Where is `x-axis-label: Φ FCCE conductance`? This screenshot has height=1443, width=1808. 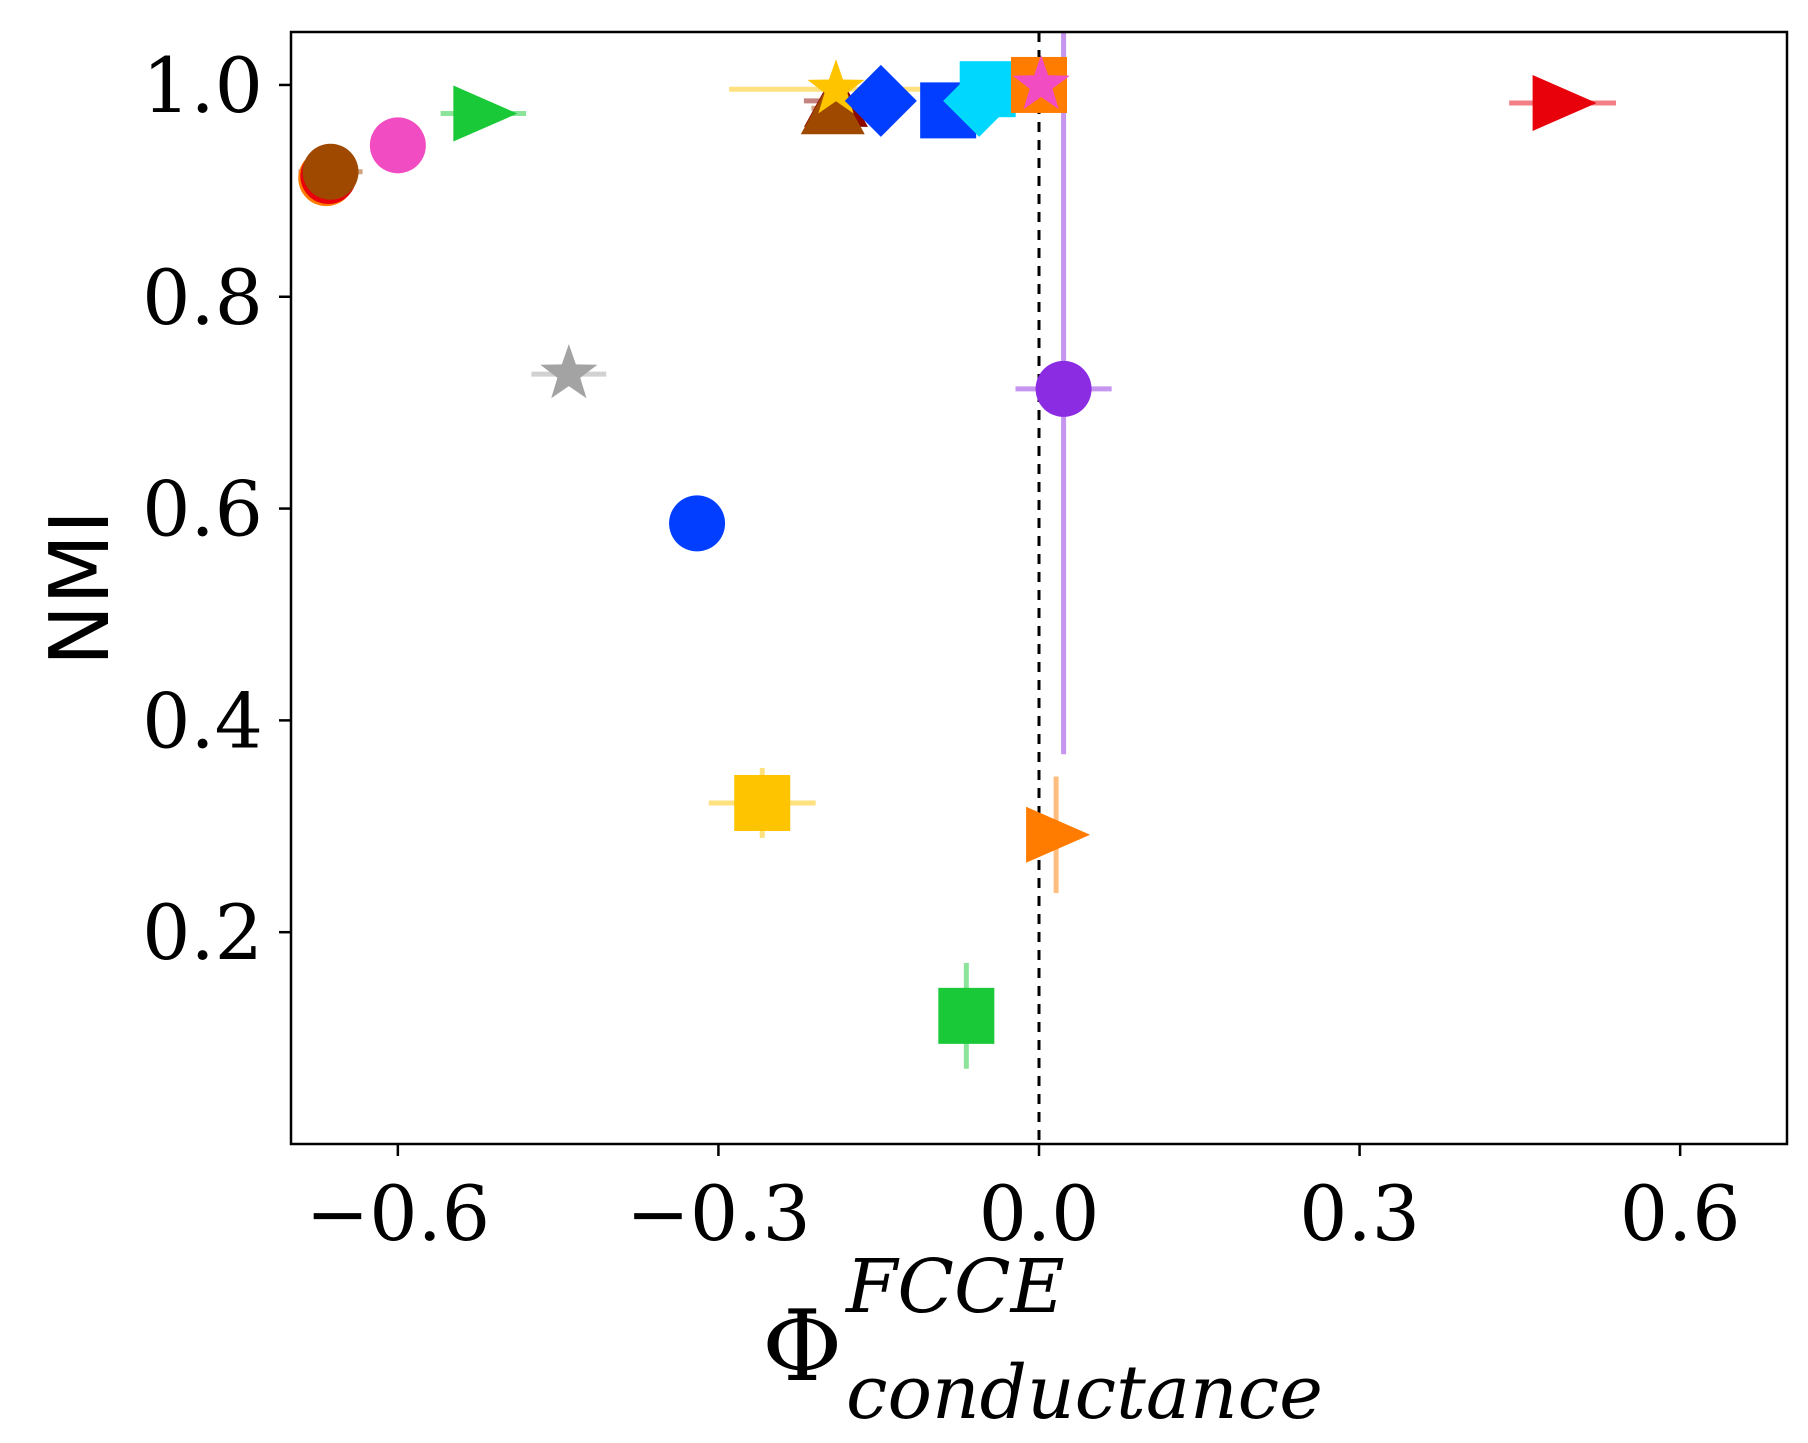
x-axis-label: Φ FCCE conductance is located at coordinates (1042, 1340).